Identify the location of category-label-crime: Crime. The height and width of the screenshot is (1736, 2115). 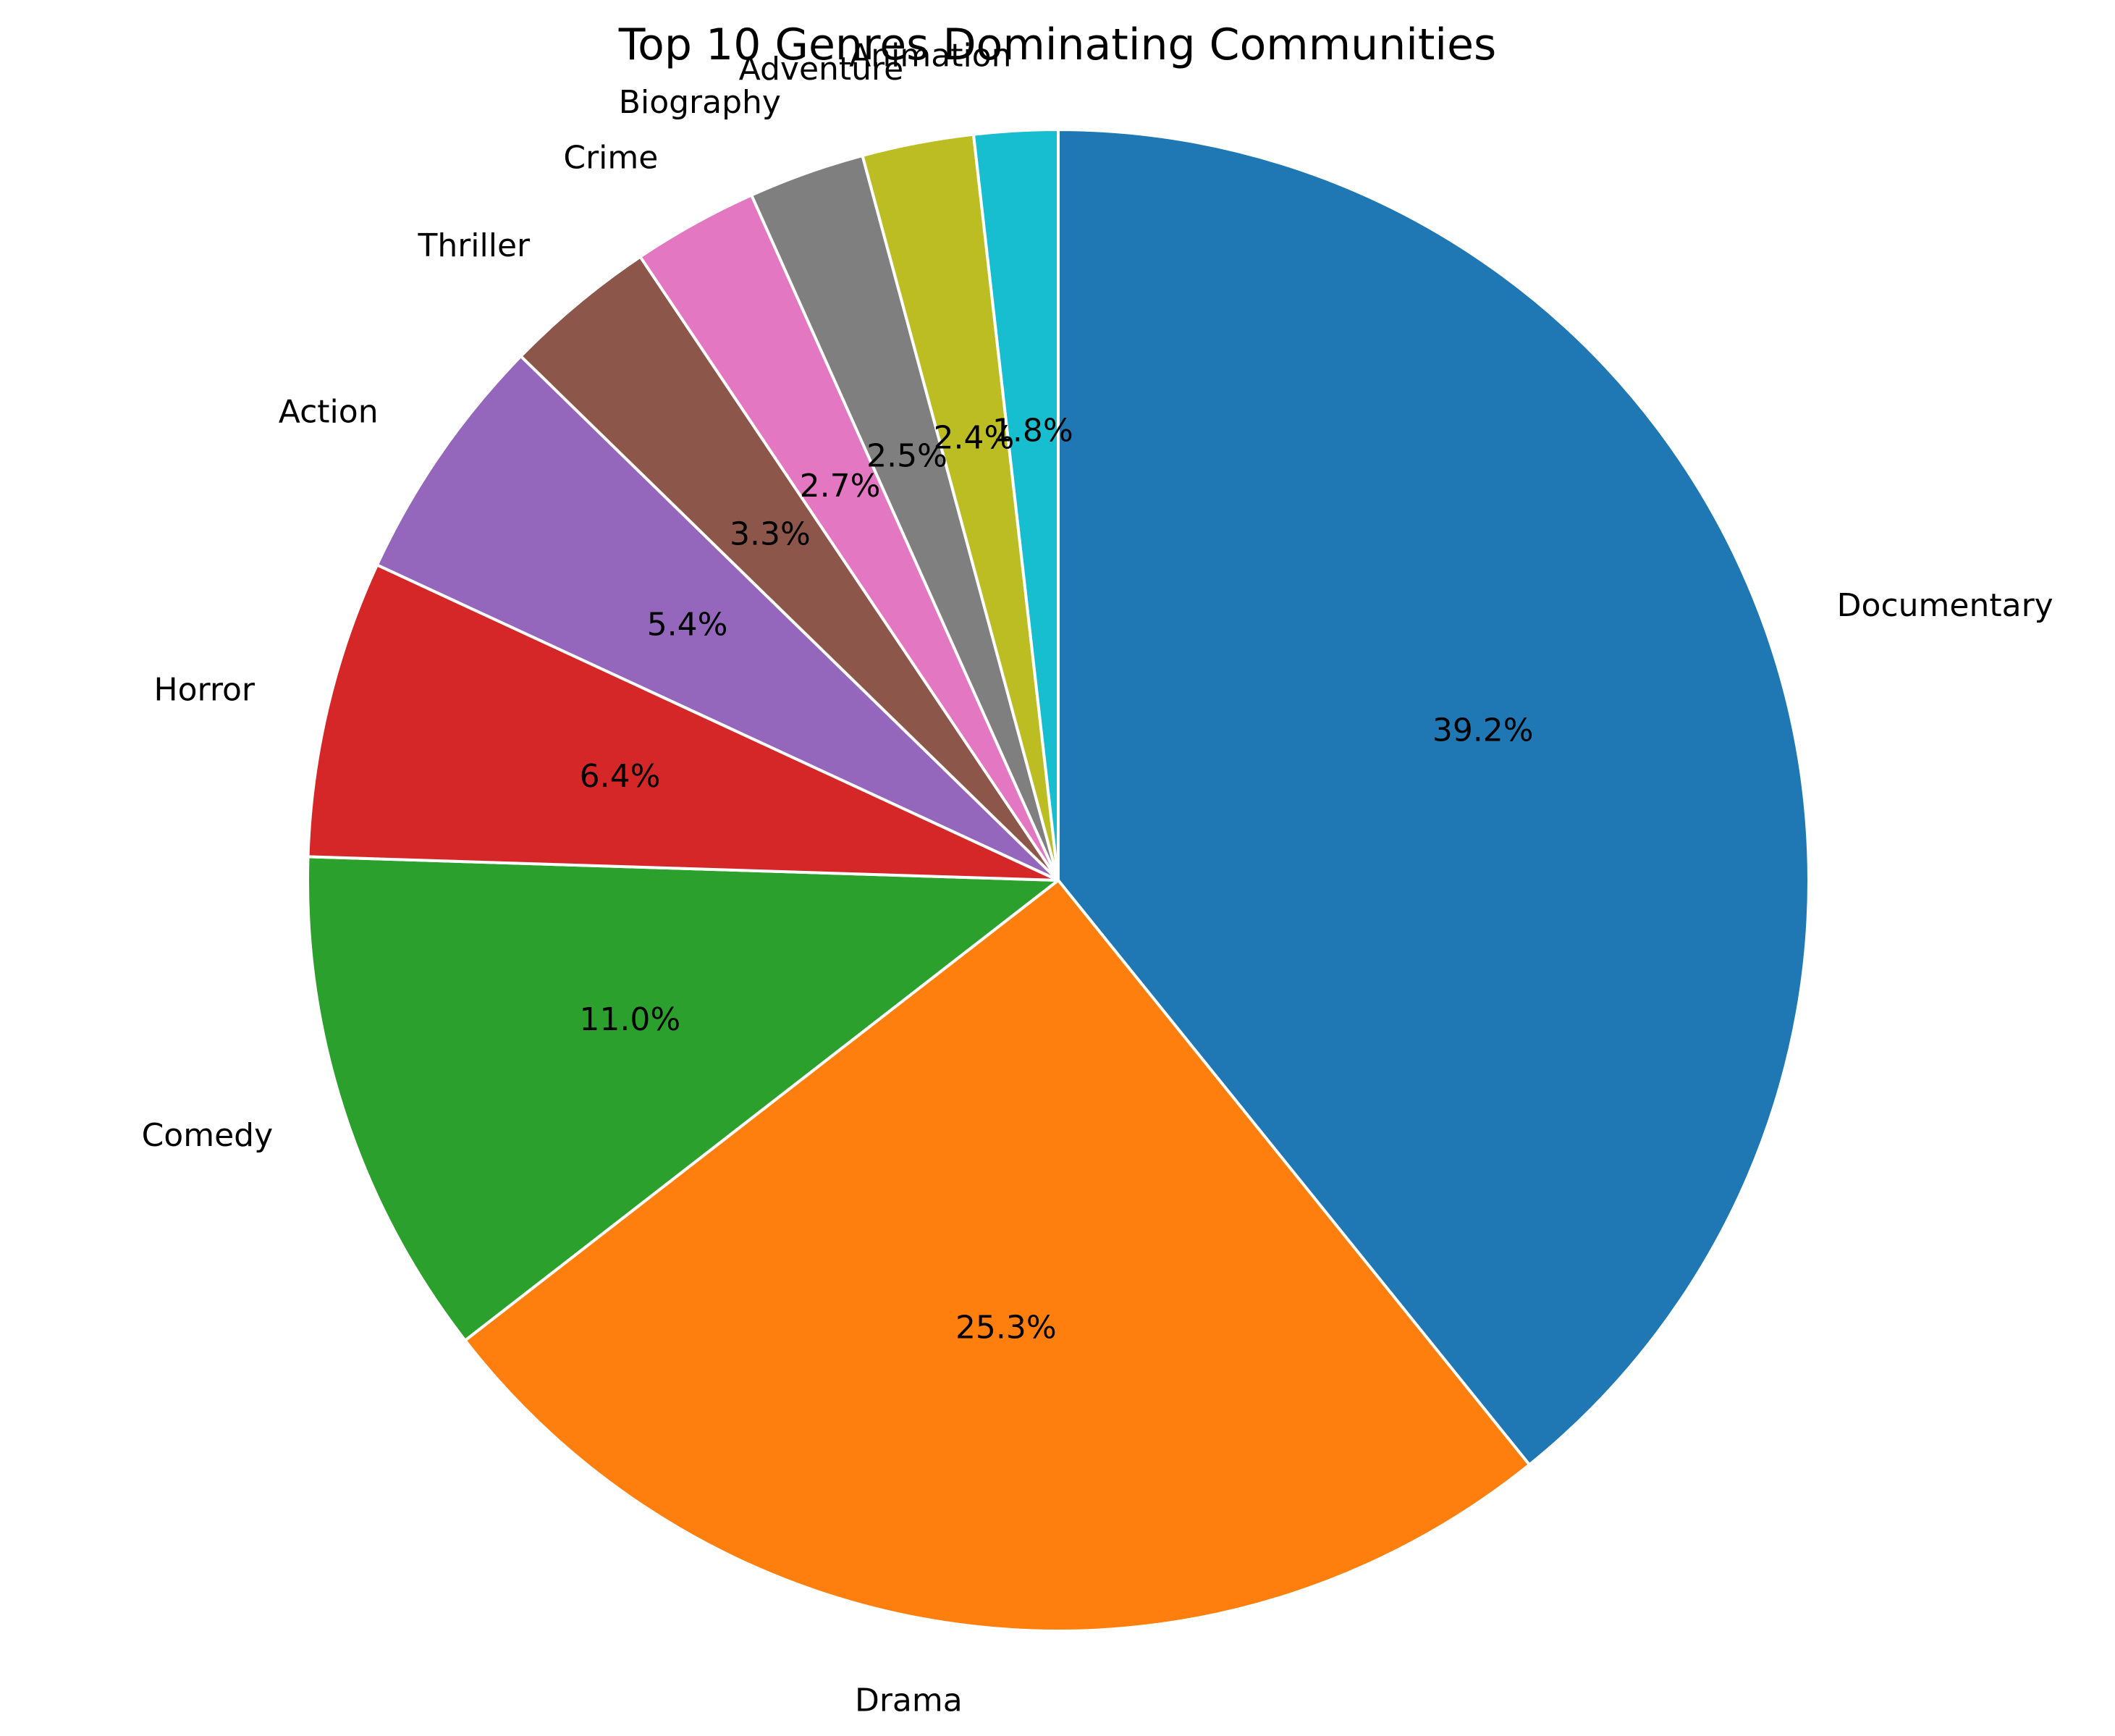
(610, 158).